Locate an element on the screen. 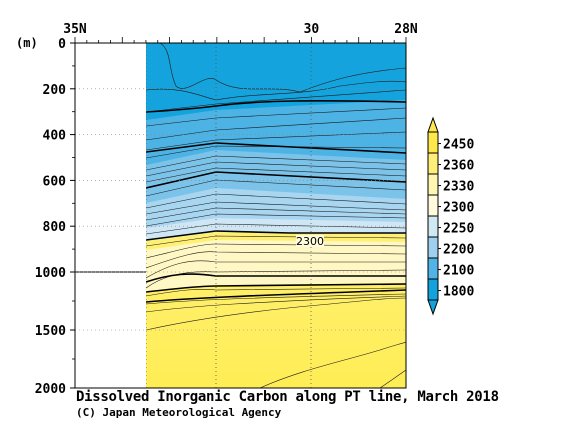 The height and width of the screenshot is (423, 570). y-axis-unit: (m) is located at coordinates (27, 43).